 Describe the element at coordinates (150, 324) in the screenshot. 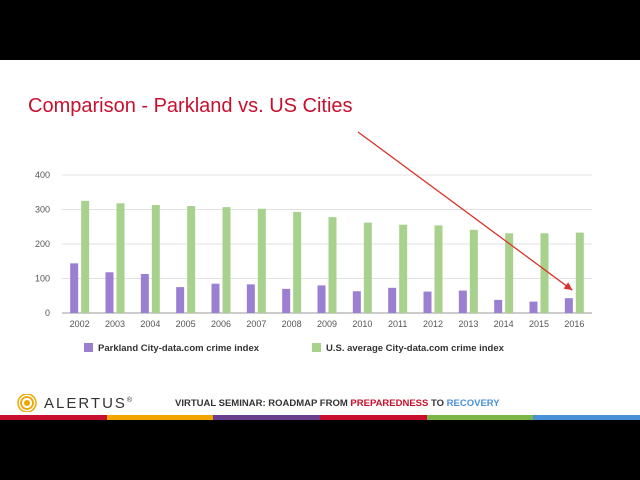

I see `x-tick-label: 2004` at that location.